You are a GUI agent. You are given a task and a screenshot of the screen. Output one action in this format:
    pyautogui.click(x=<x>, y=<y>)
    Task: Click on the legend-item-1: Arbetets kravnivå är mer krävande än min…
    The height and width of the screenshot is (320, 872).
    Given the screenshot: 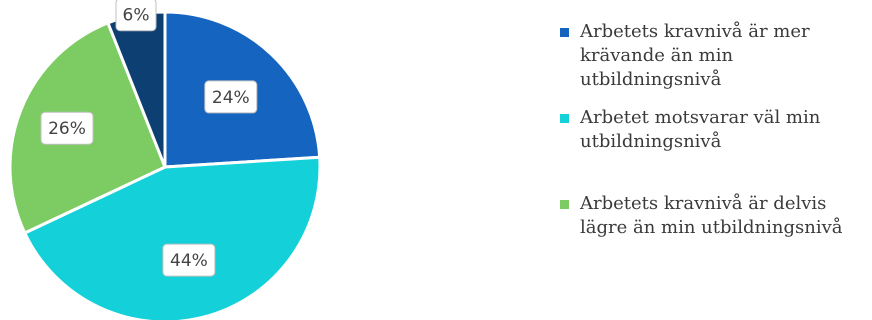 What is the action you would take?
    pyautogui.click(x=712, y=56)
    